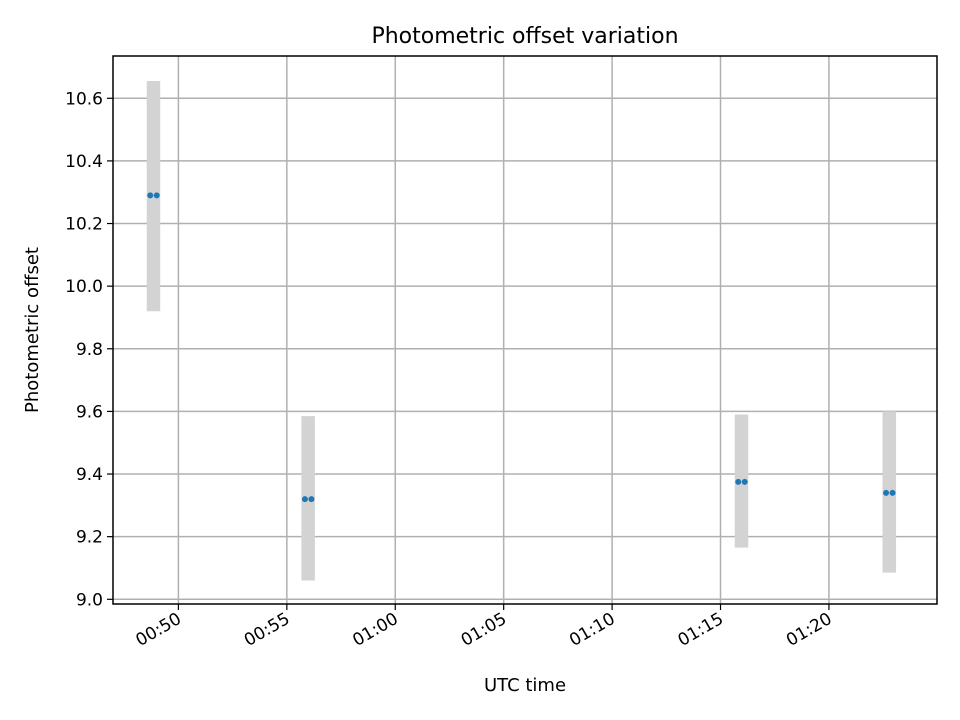 The width and height of the screenshot is (960, 720). I want to click on y-tick-label: 9.2, so click(89, 538).